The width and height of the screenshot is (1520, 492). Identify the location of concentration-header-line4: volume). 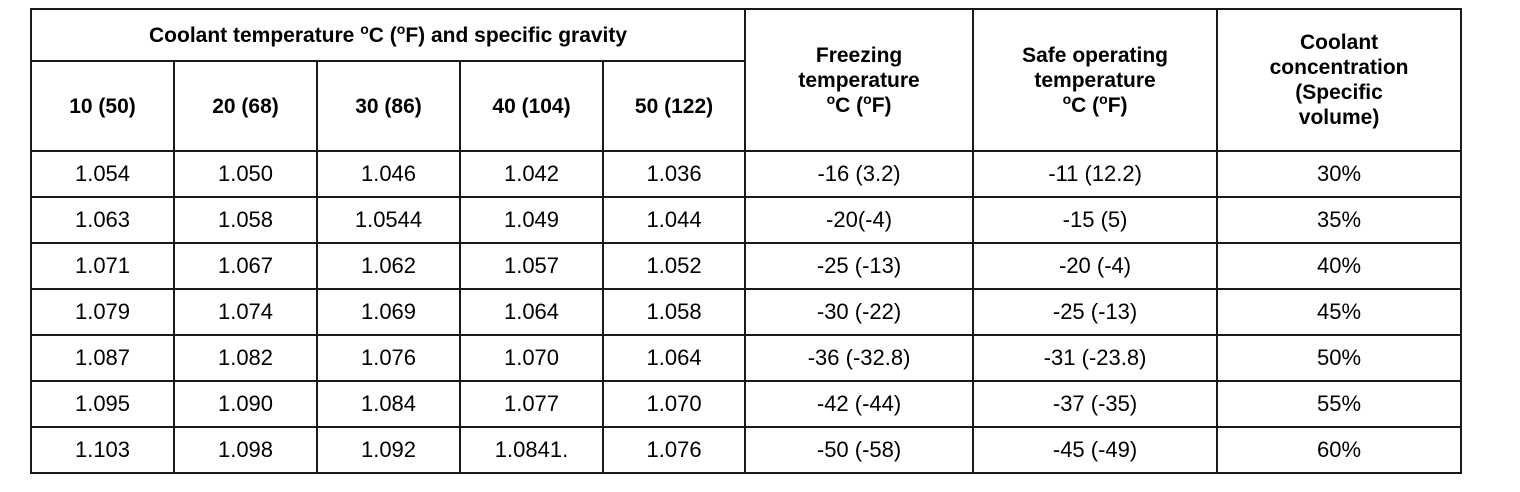
(1339, 117).